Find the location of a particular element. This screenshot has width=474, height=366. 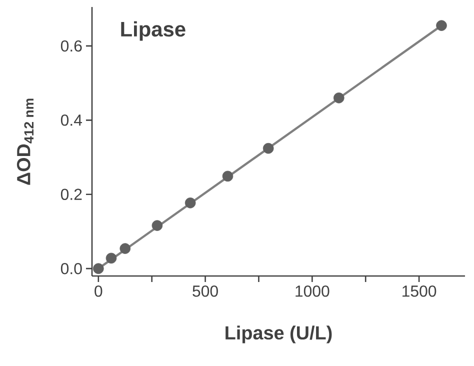

x-tick-label: 1500 is located at coordinates (419, 291).